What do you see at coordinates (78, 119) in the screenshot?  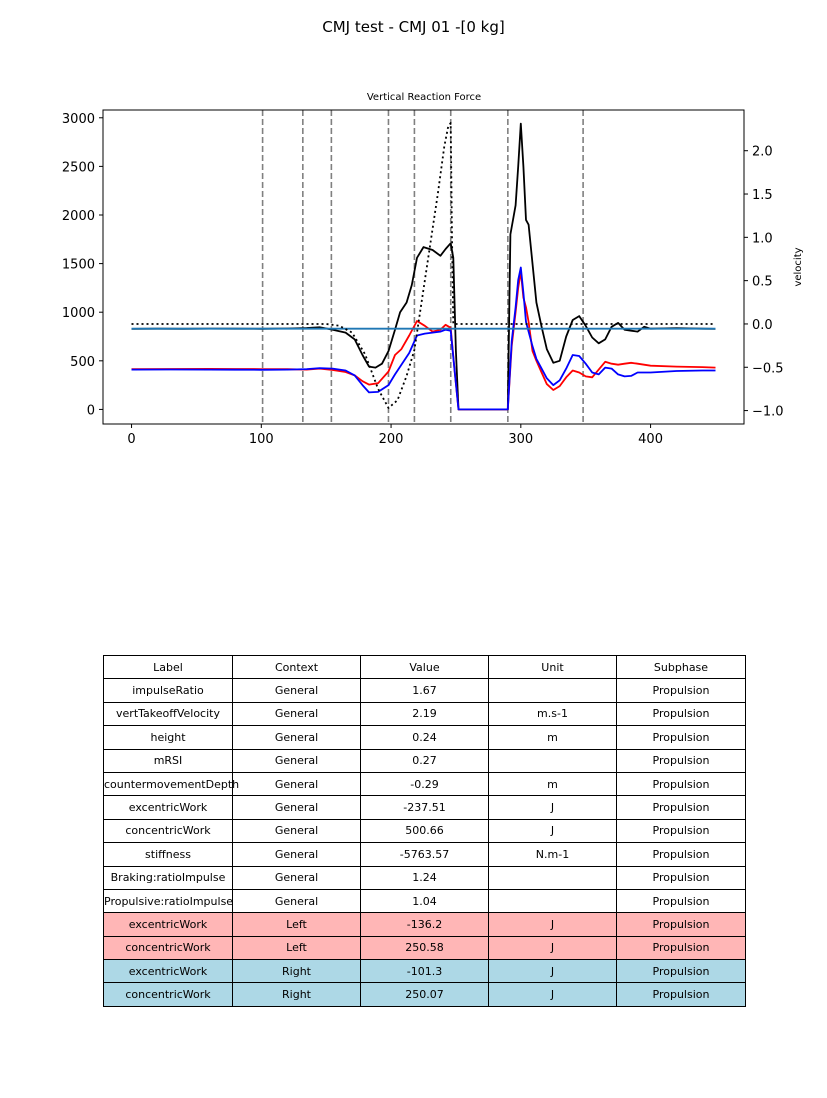 I see `y-tick-label: 3000` at bounding box center [78, 119].